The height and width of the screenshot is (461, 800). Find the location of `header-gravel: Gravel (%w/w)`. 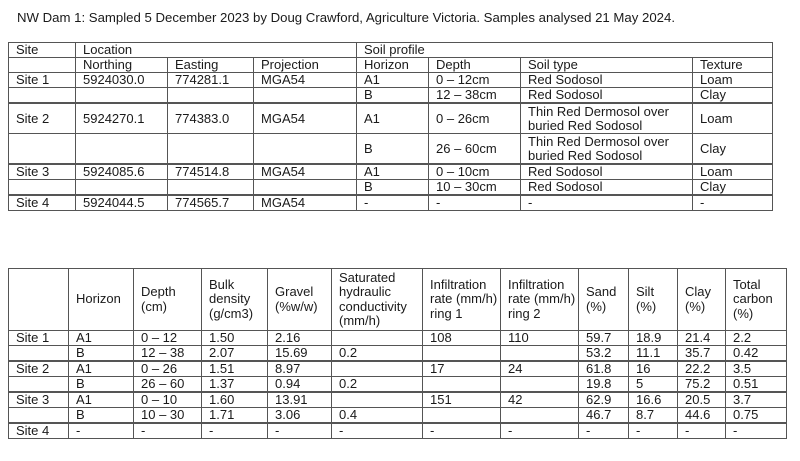

header-gravel: Gravel (%w/w) is located at coordinates (299, 299).